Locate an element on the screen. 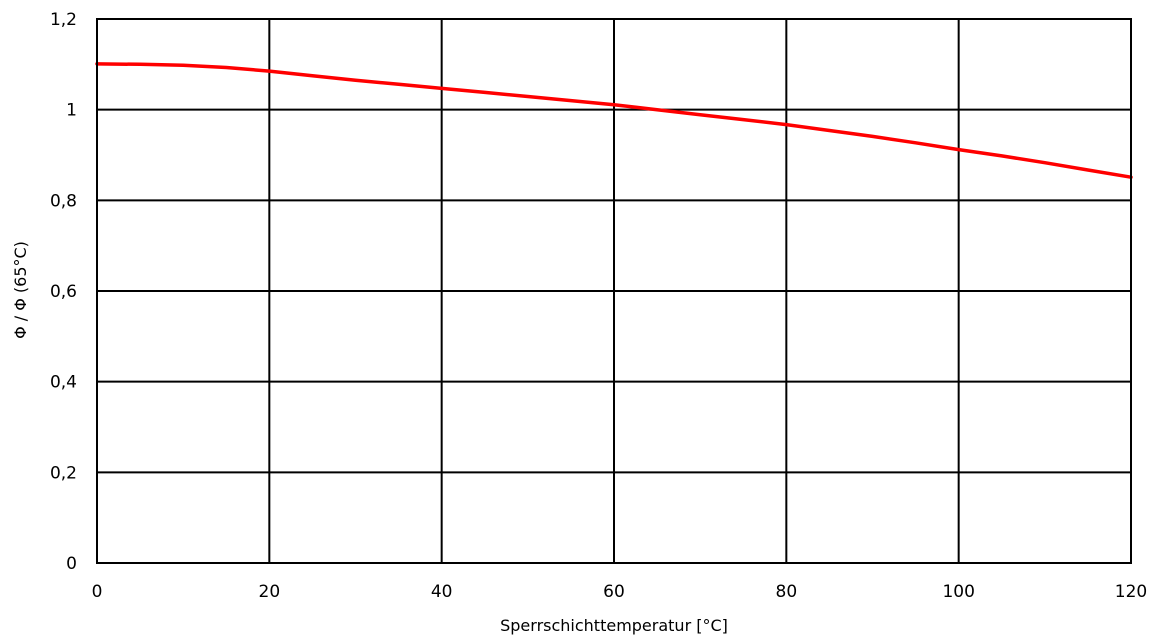  x-tick-label: 60 is located at coordinates (614, 592).